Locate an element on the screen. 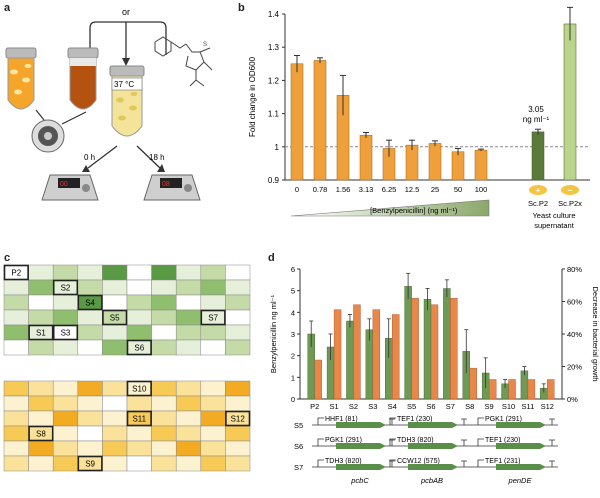 The height and width of the screenshot is (498, 600). d-x-tick-label: S8 is located at coordinates (469, 406).